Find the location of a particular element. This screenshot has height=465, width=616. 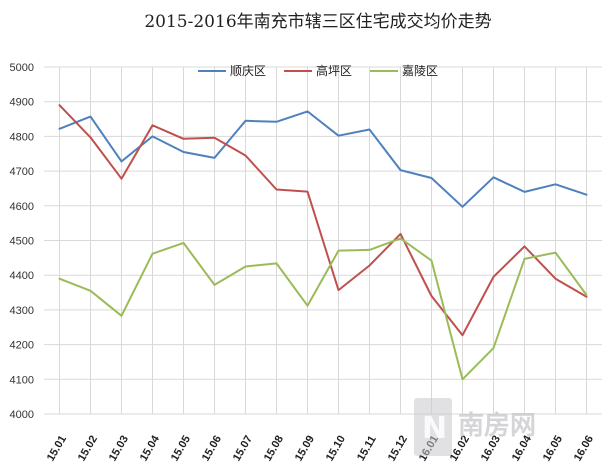

y-tick-label: 4400 is located at coordinates (22, 276).